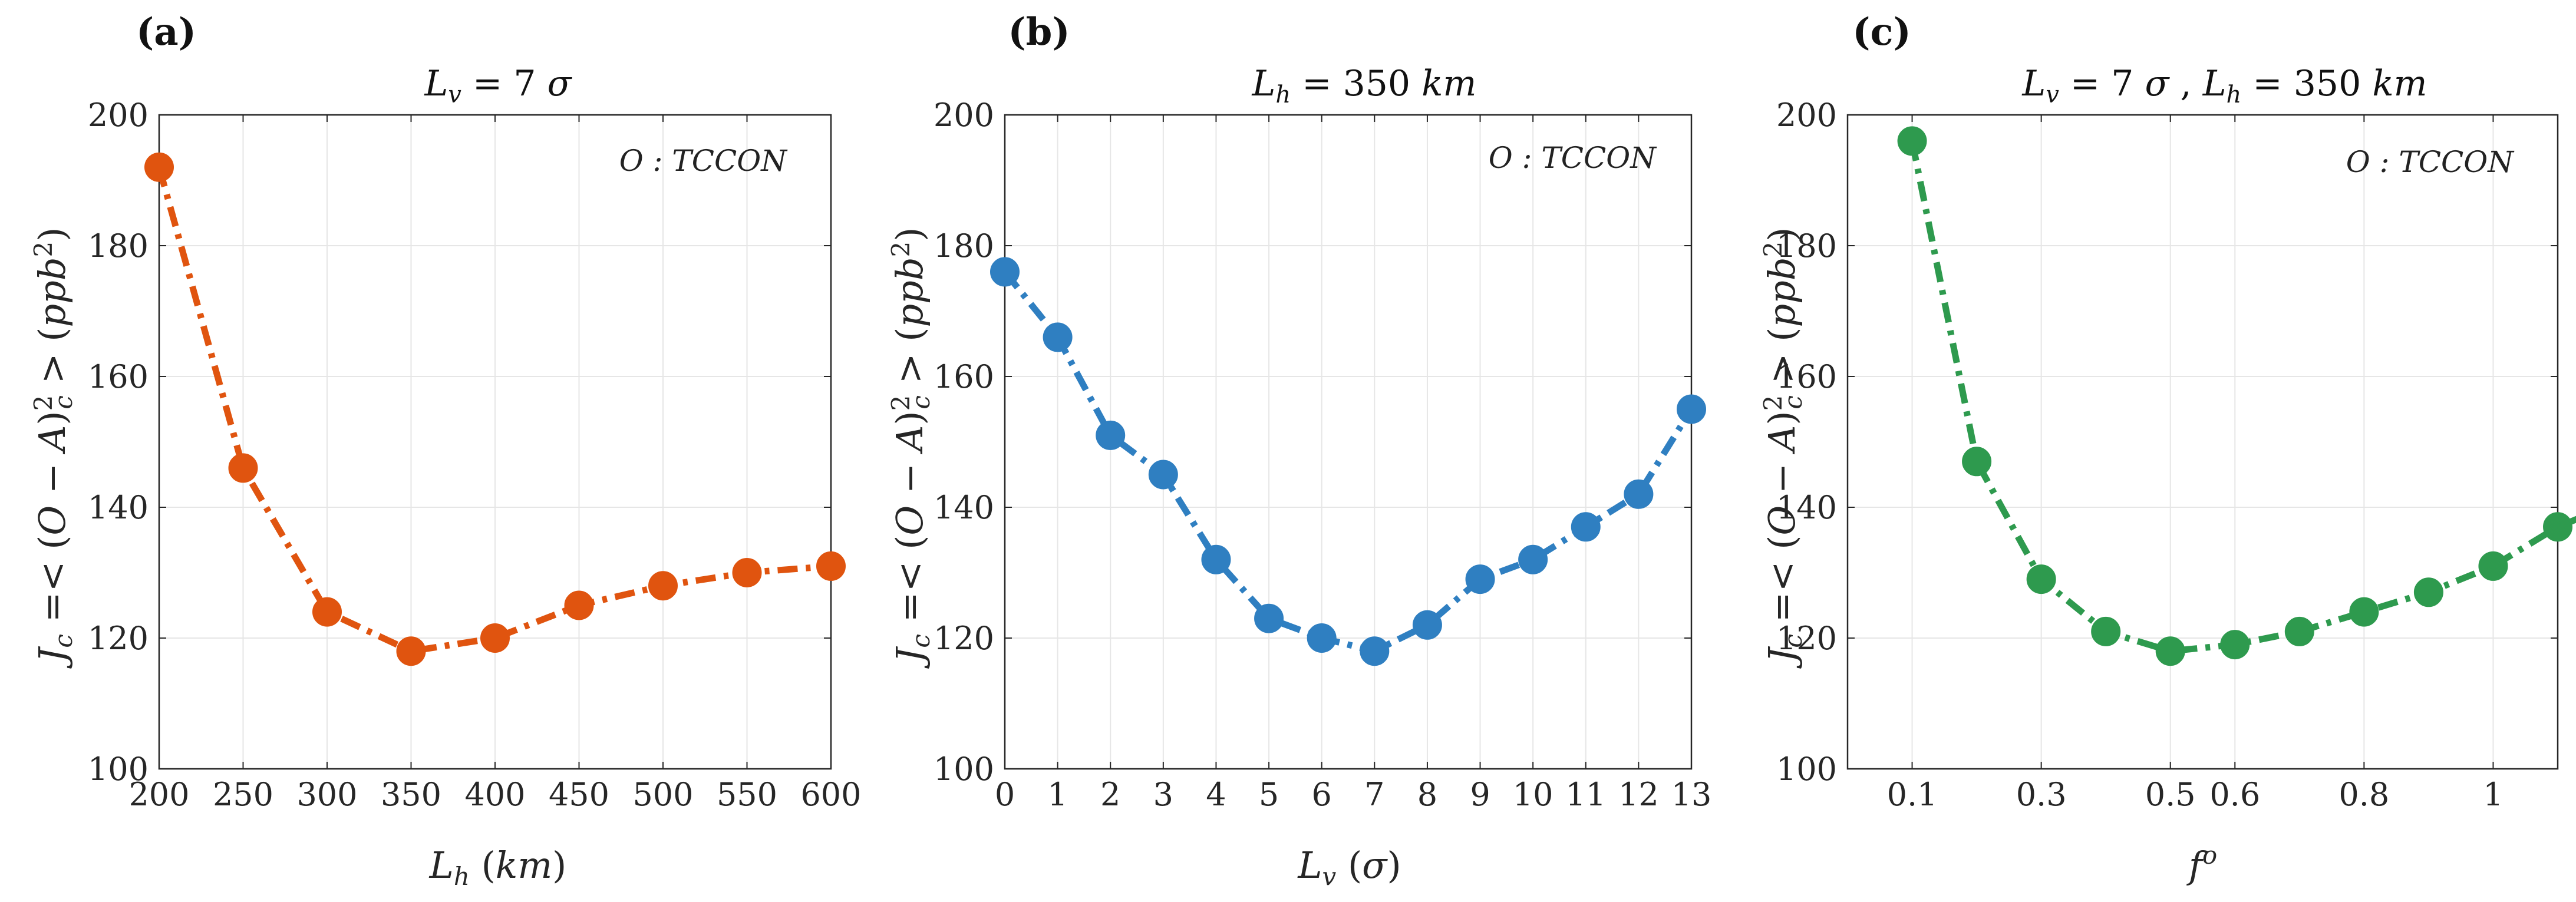 The height and width of the screenshot is (902, 2576). What do you see at coordinates (662, 794) in the screenshot?
I see `x-tick-label-a-6: 500` at bounding box center [662, 794].